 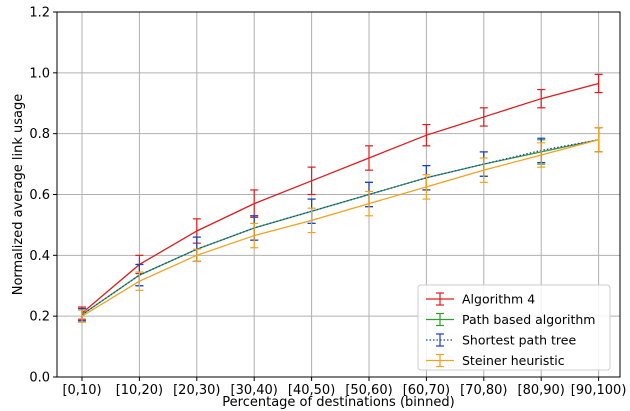 What do you see at coordinates (426, 390) in the screenshot?
I see `x-tick-label: [60,70)` at bounding box center [426, 390].